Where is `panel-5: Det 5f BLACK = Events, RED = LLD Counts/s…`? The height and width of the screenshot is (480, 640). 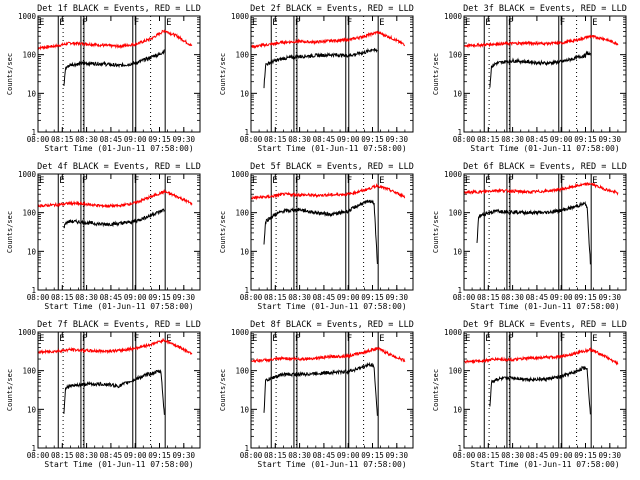 panel-5: Det 5f BLACK = Events, RED = LLD Counts/s… is located at coordinates (316, 236).